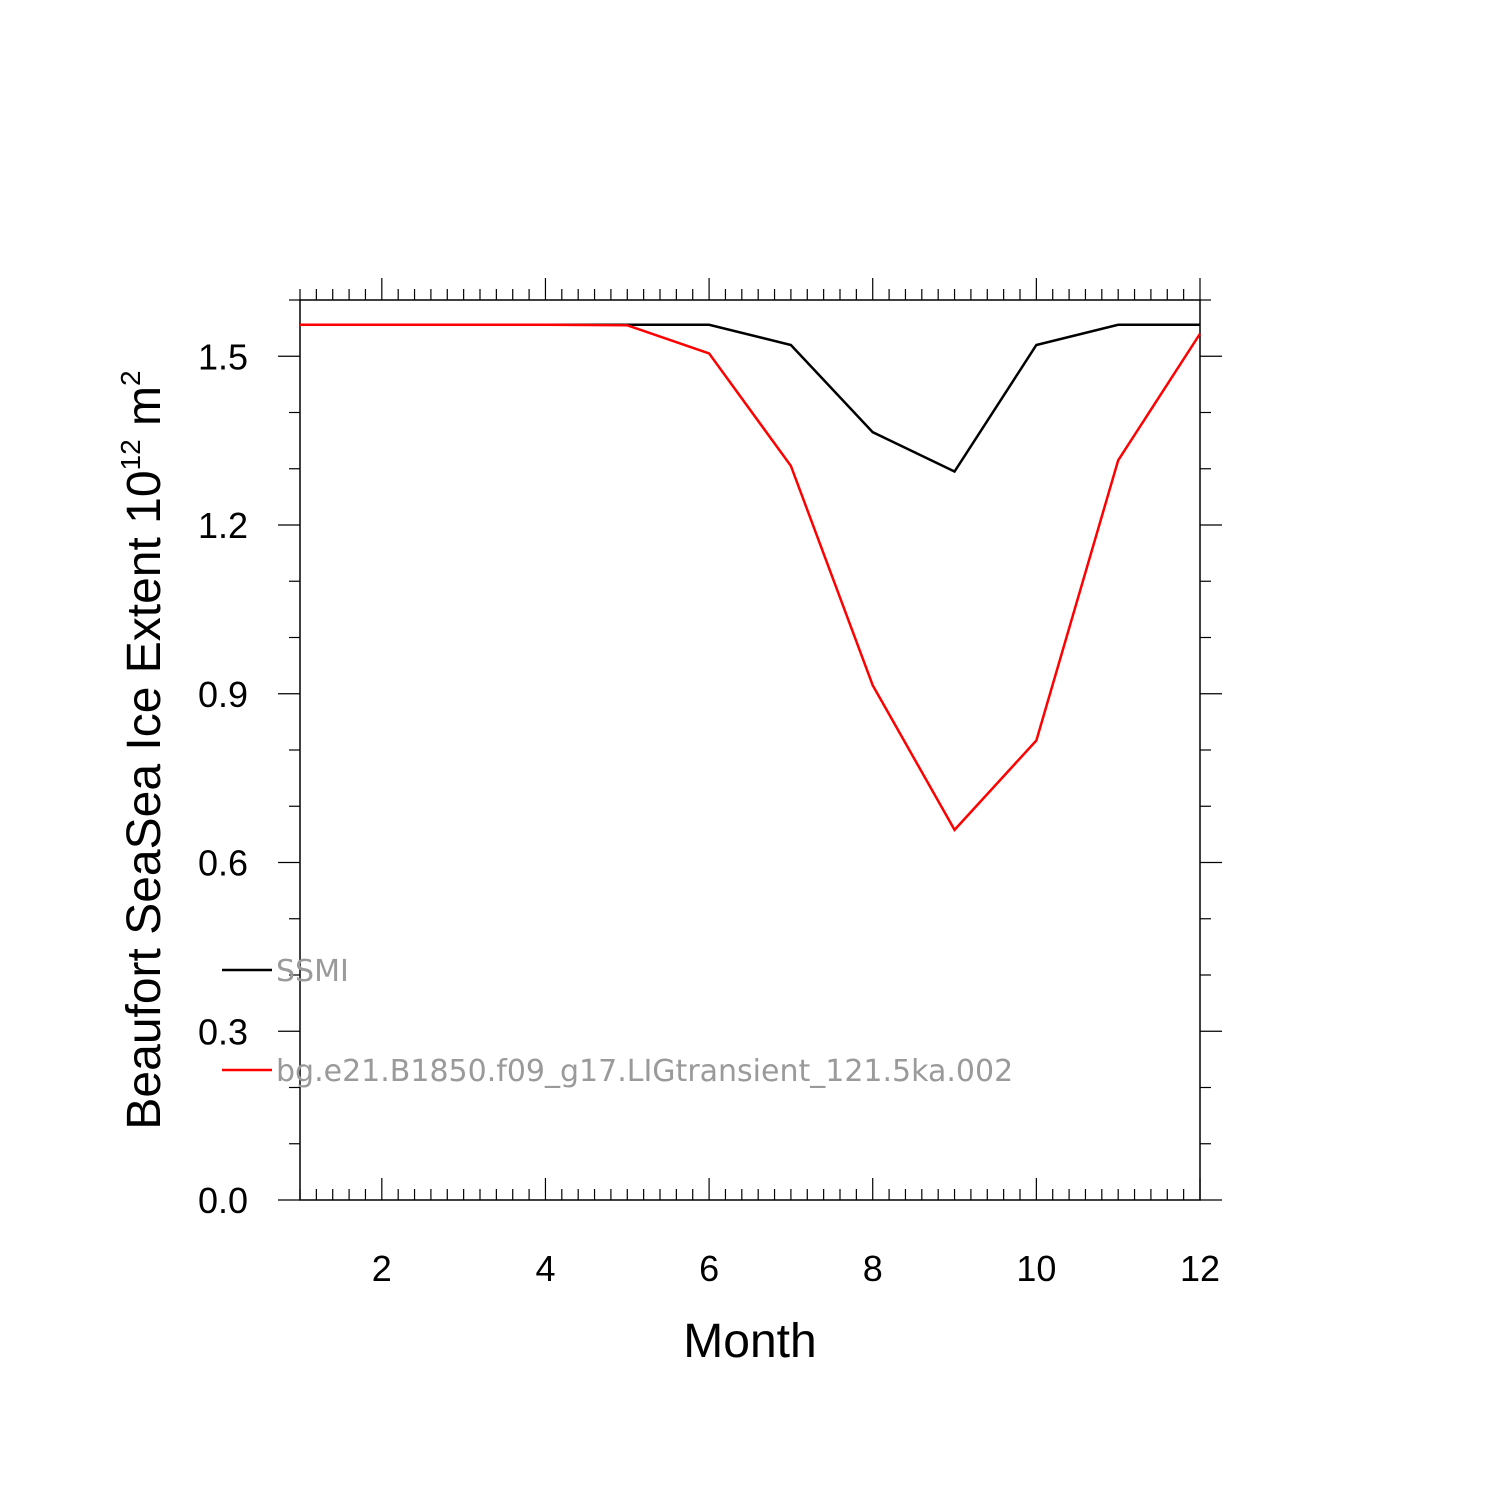  Describe the element at coordinates (382, 1268) in the screenshot. I see `x-tick-label: 2` at that location.